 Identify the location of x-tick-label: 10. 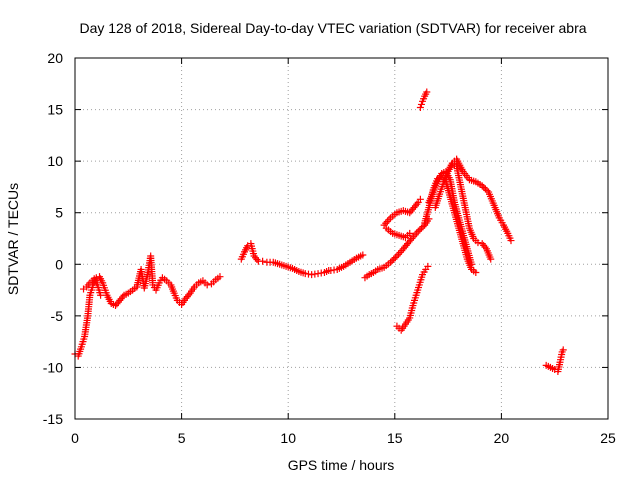
(288, 438).